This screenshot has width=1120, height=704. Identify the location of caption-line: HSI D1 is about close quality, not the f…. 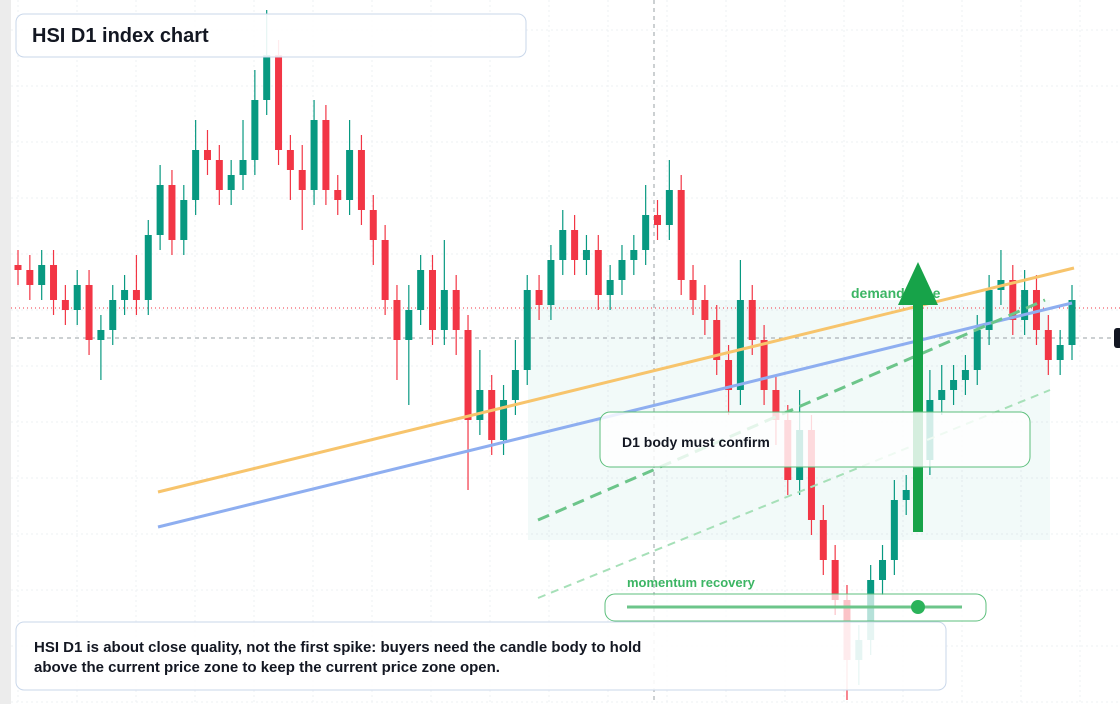
(337, 647).